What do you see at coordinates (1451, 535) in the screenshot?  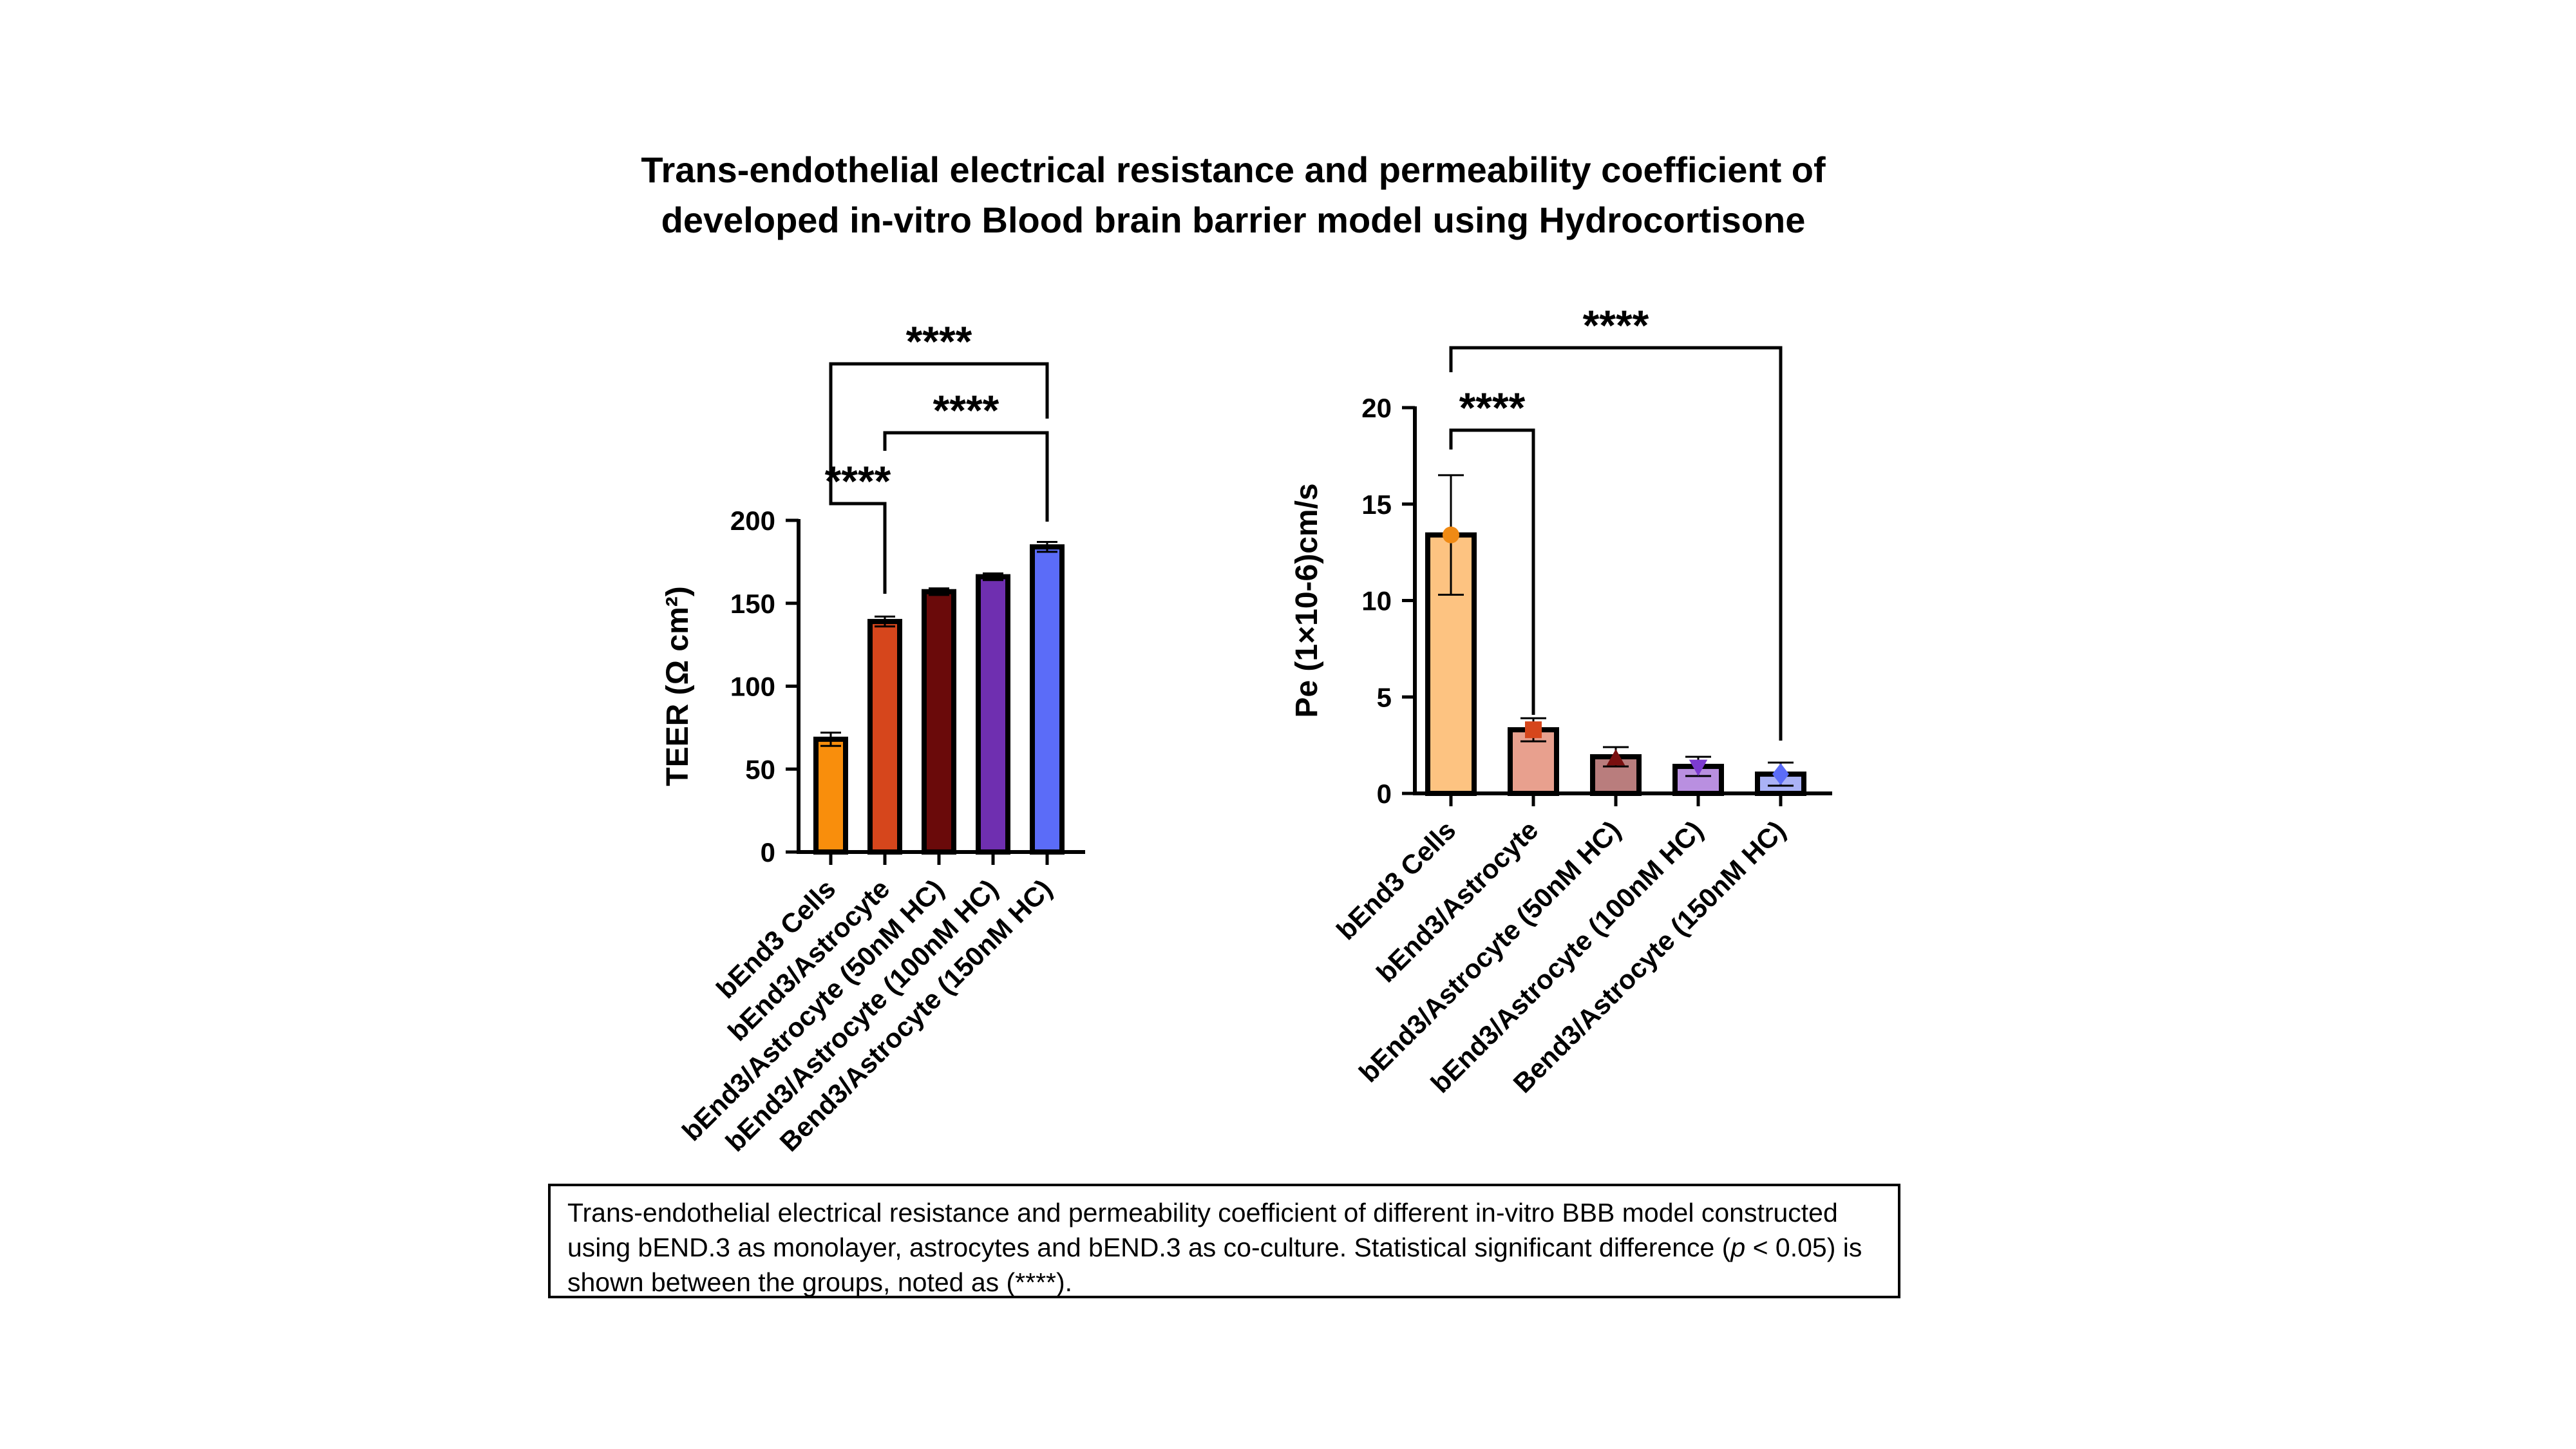 I see `data-point-circle` at bounding box center [1451, 535].